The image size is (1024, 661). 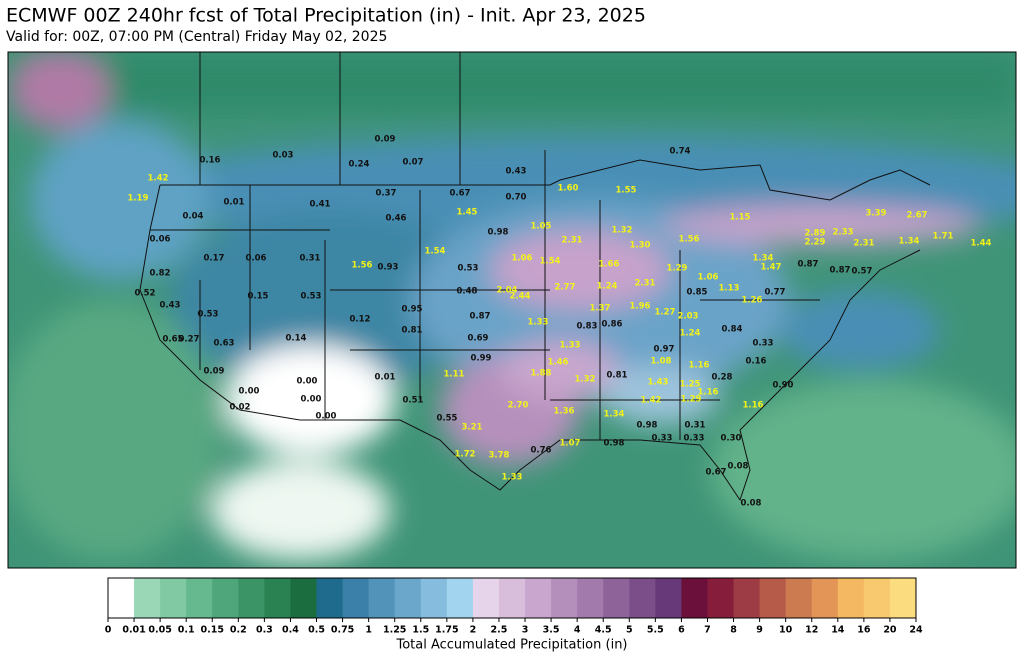 What do you see at coordinates (454, 375) in the screenshot?
I see `precip-label: 1.11` at bounding box center [454, 375].